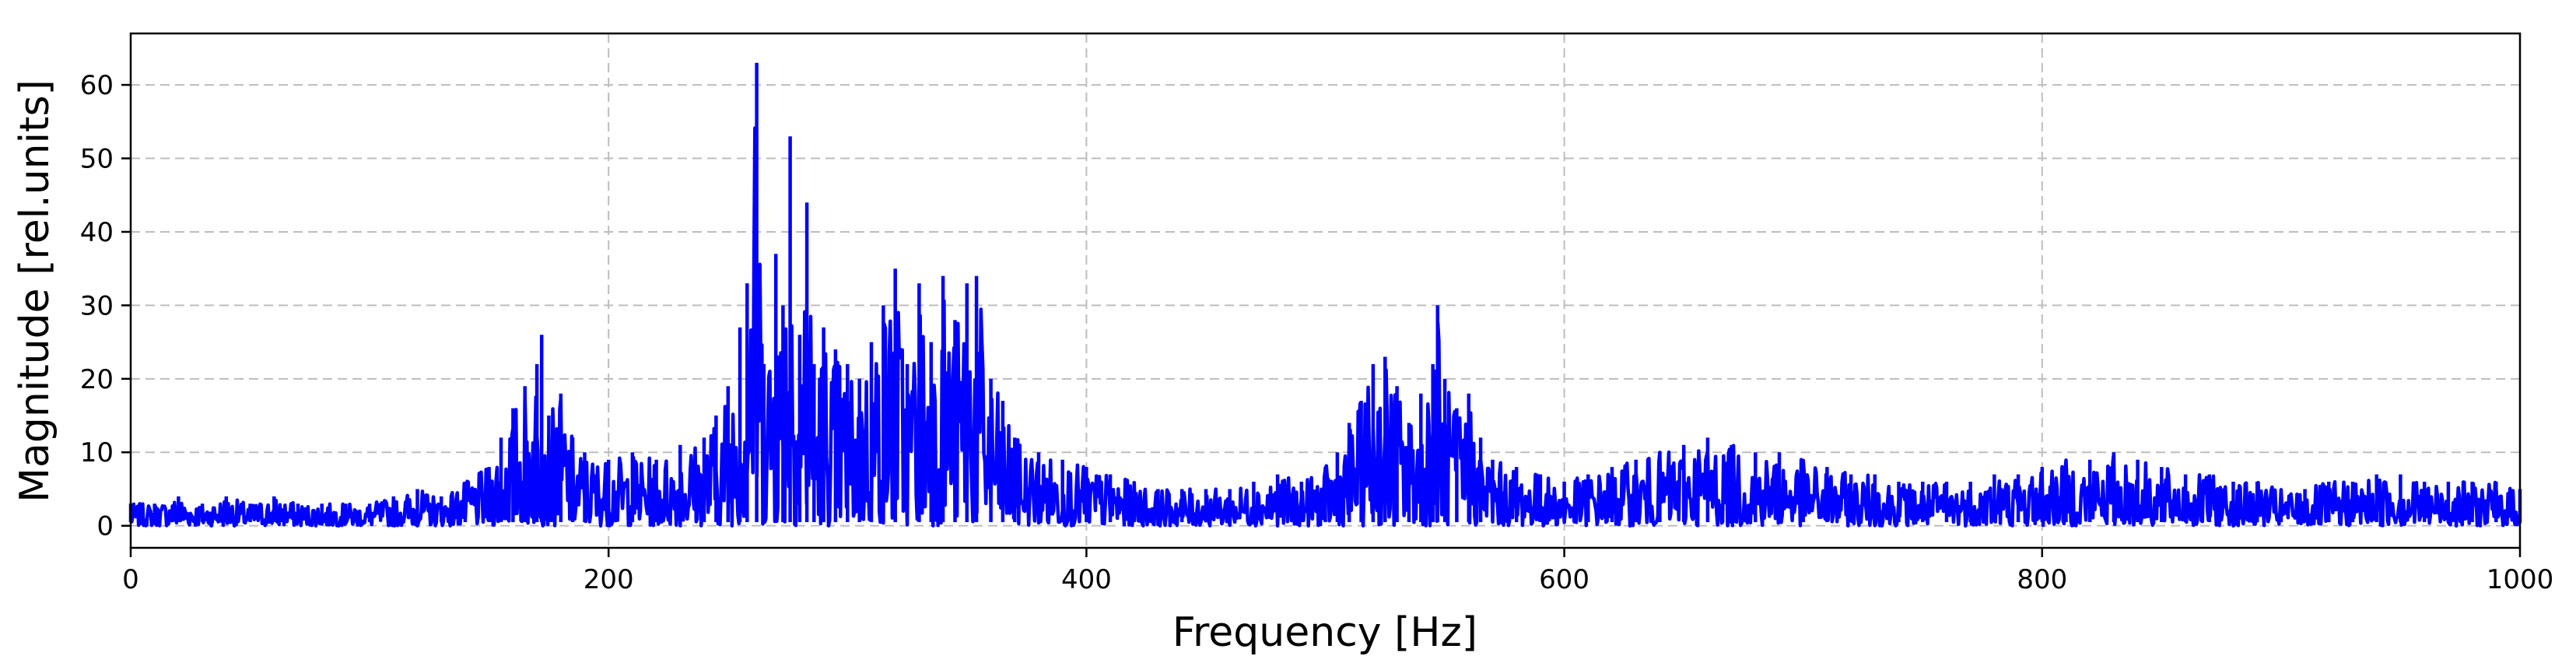 The image size is (2576, 670). I want to click on x-tick-label: 200, so click(609, 580).